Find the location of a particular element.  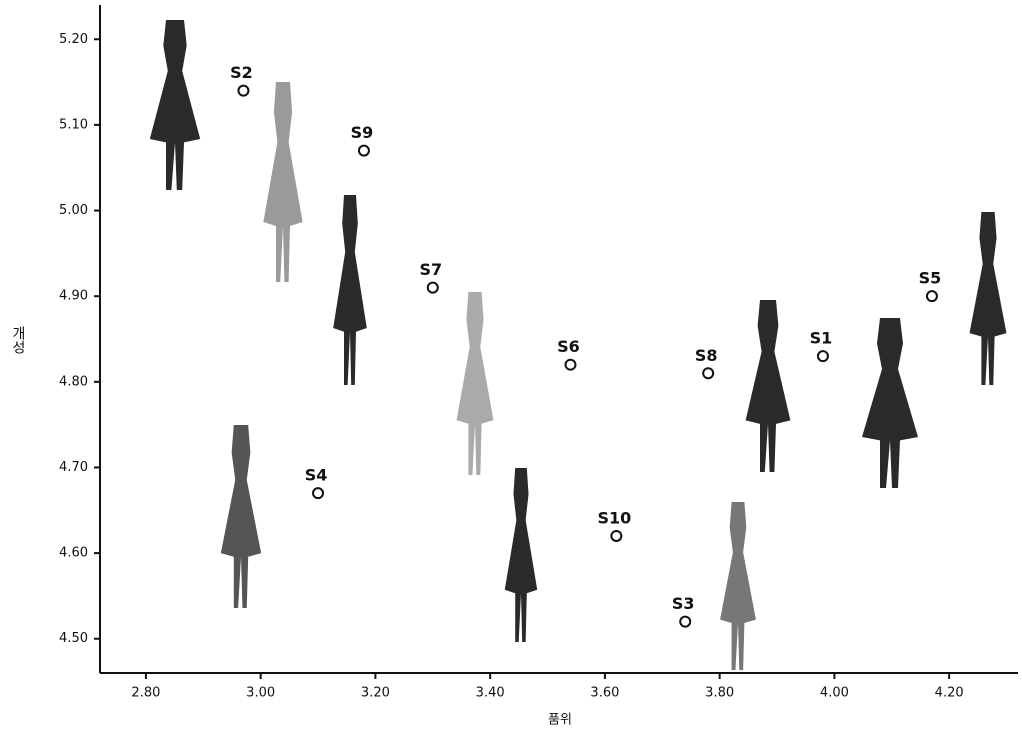

point-label: S9 is located at coordinates (362, 132).